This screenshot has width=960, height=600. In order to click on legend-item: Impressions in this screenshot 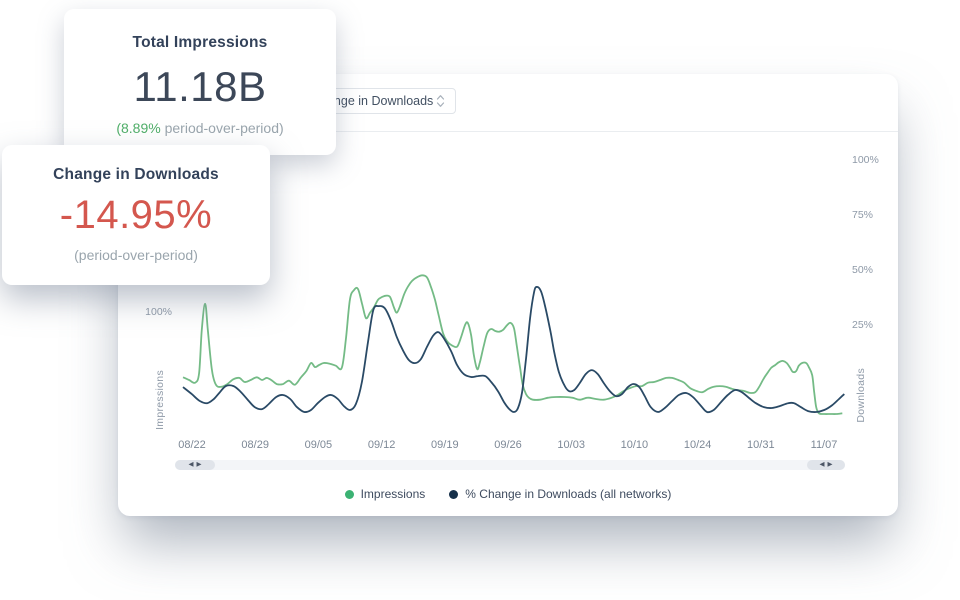, I will do `click(385, 494)`.